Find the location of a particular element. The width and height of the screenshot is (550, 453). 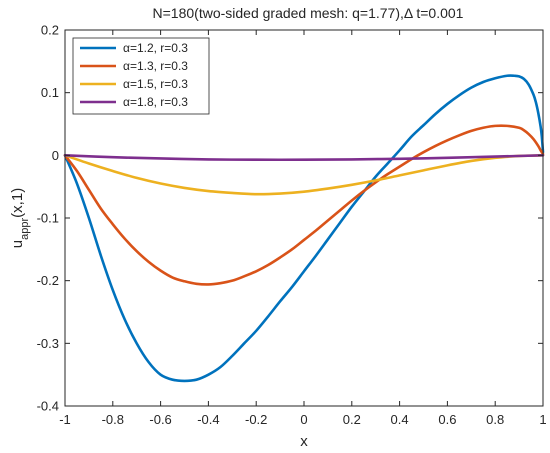

y-tick-label: 0 is located at coordinates (55, 155).